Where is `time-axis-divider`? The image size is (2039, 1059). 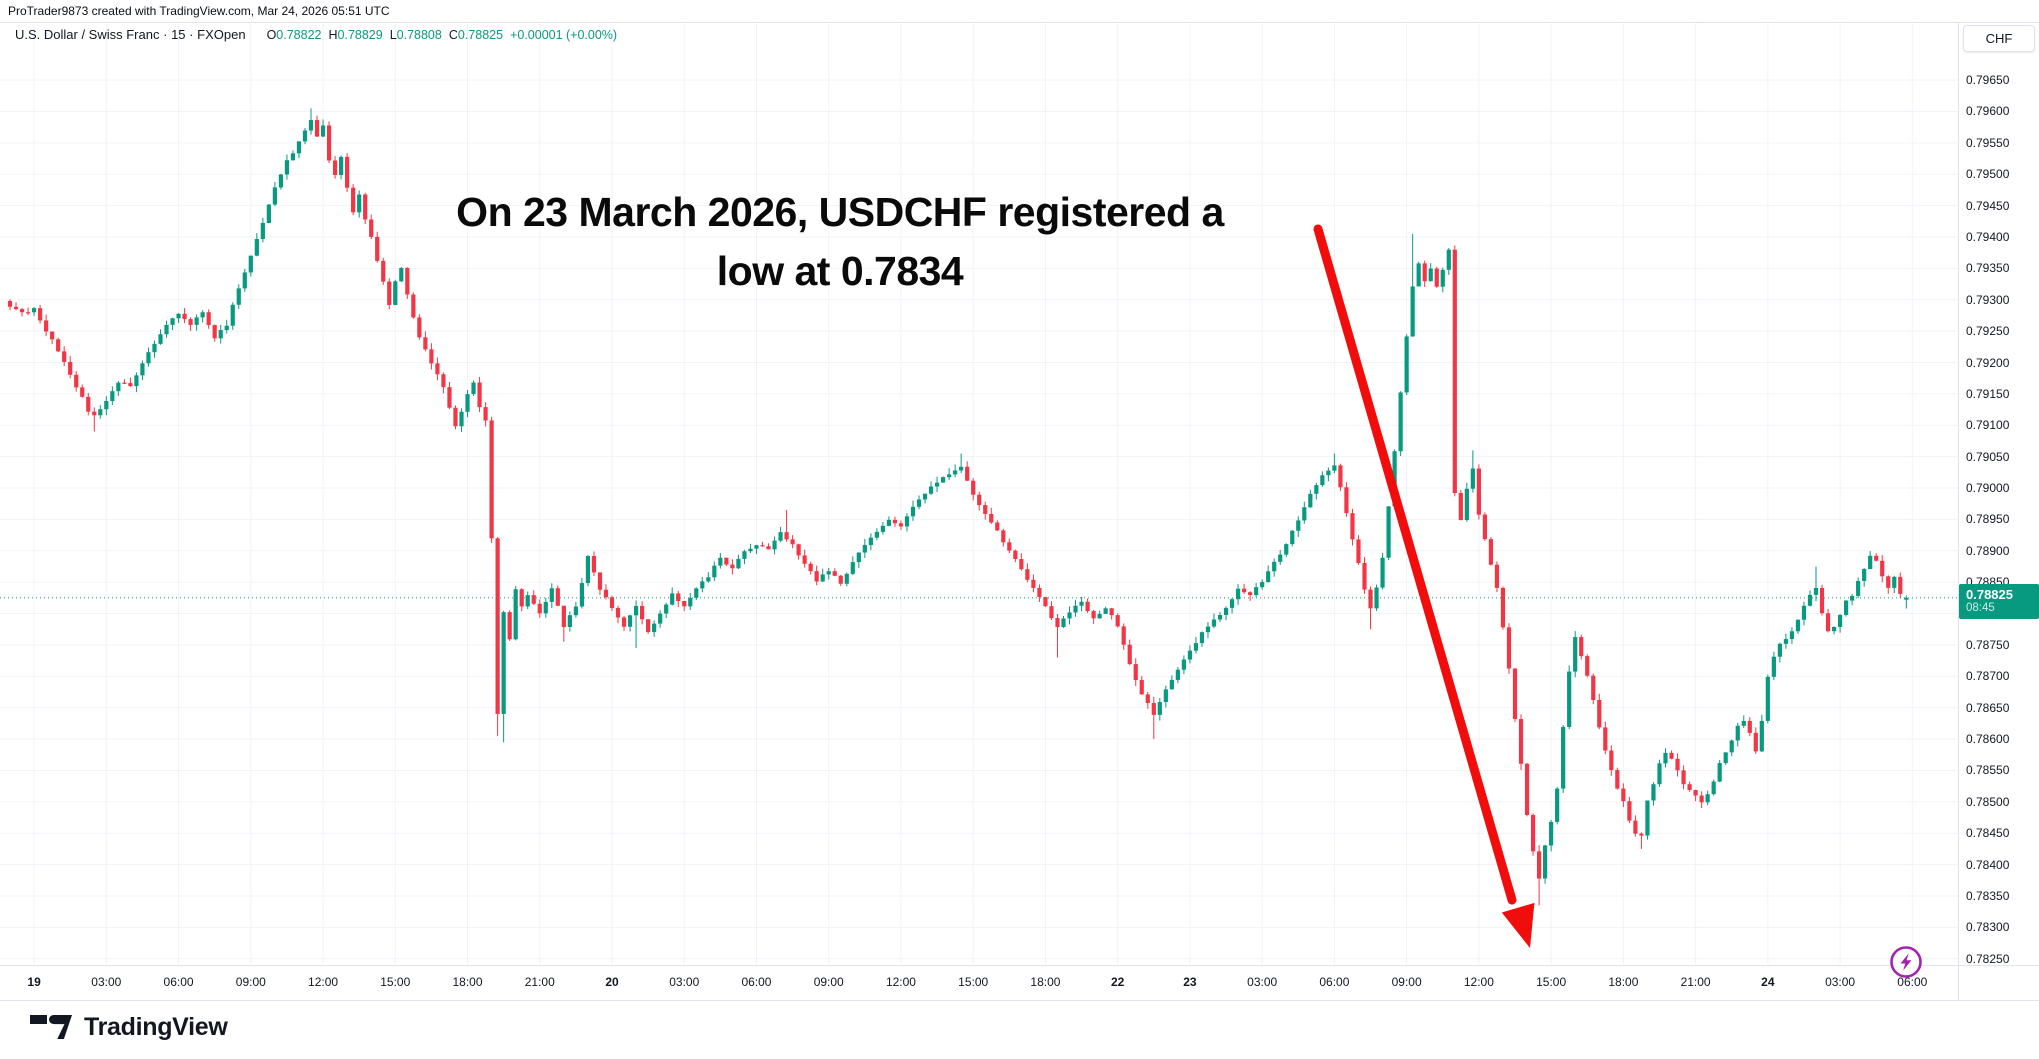 time-axis-divider is located at coordinates (1019, 965).